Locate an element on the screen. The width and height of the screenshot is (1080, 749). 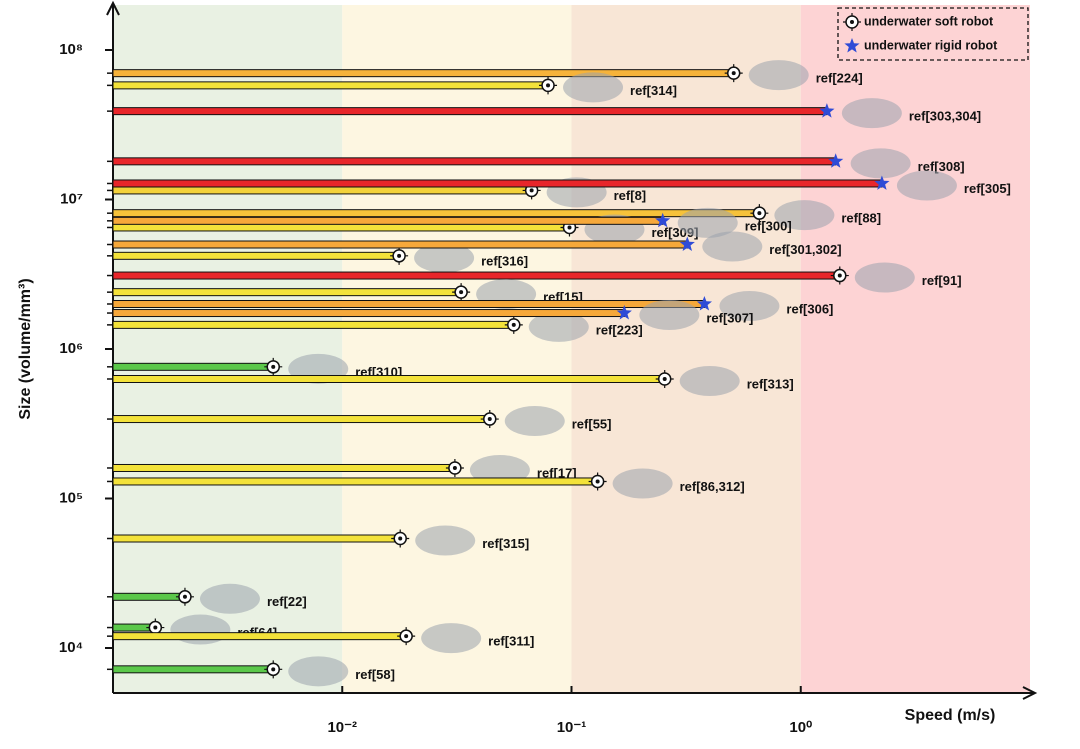
point-label: ref[301,302] is located at coordinates (805, 249).